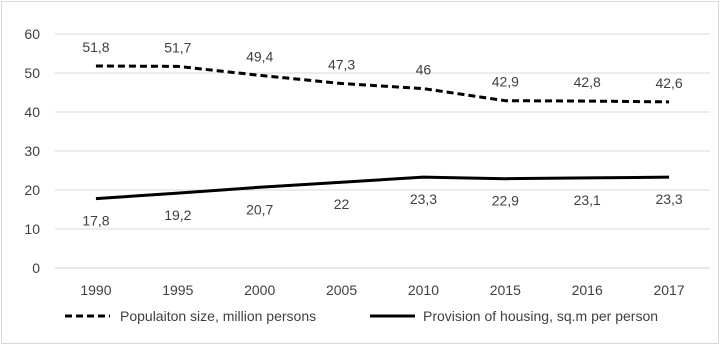 The image size is (722, 347). What do you see at coordinates (177, 47) in the screenshot?
I see `data-label: 51,7` at bounding box center [177, 47].